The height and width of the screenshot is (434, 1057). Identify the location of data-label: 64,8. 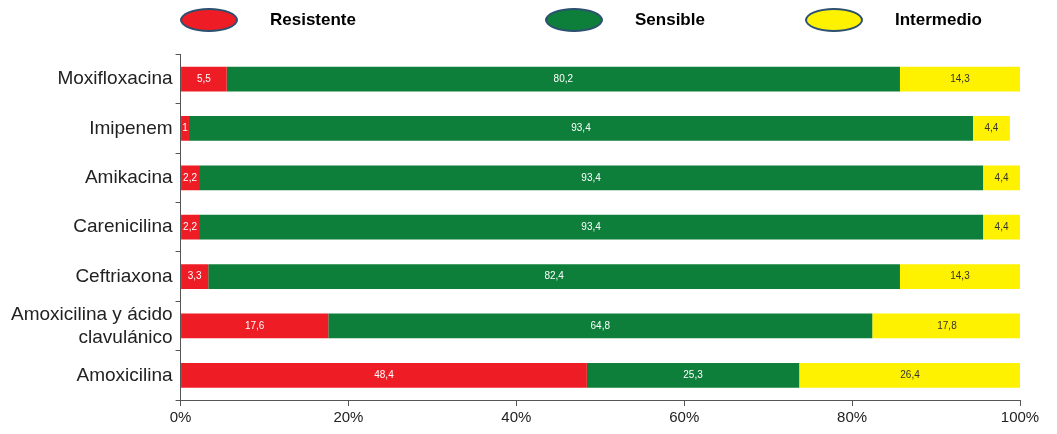
(600, 325).